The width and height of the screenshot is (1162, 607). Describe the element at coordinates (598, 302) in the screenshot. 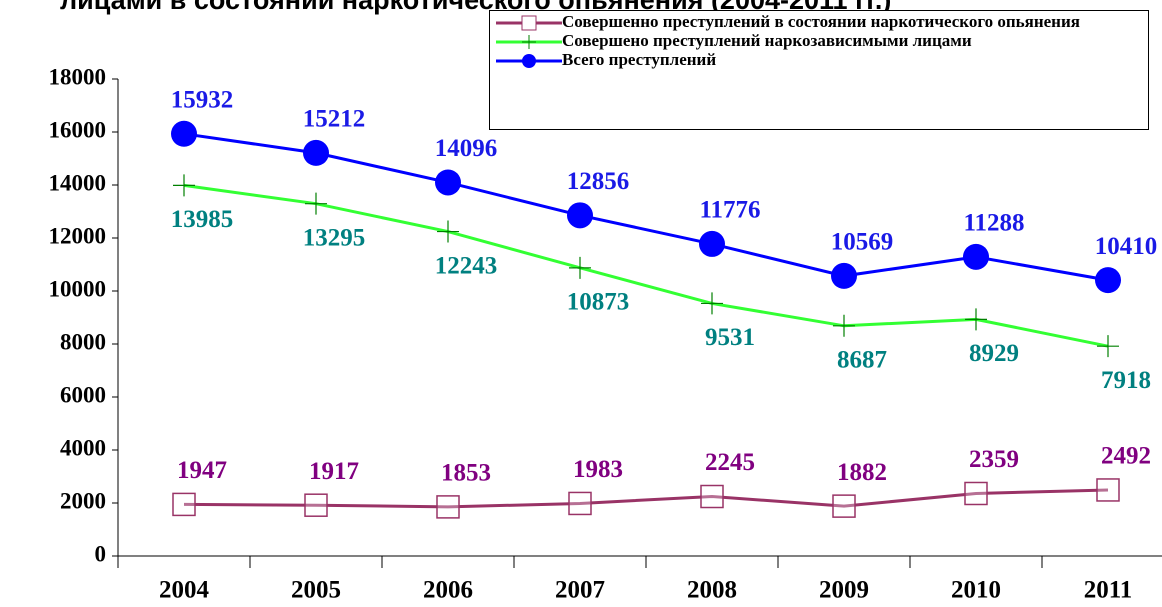

I see `data-label: 10873` at that location.